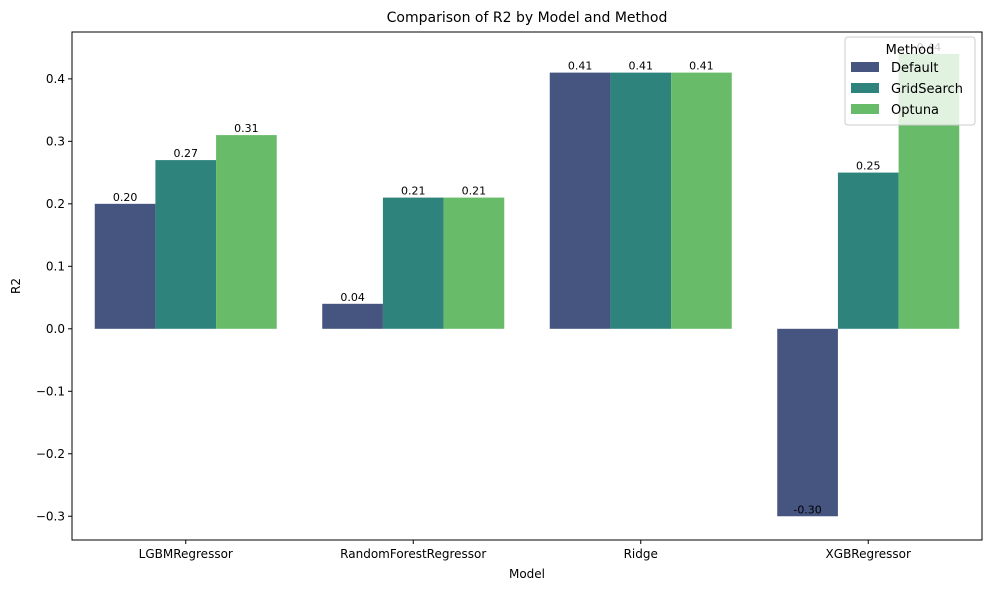  I want to click on y-tick-label: −0.1, so click(50, 391).